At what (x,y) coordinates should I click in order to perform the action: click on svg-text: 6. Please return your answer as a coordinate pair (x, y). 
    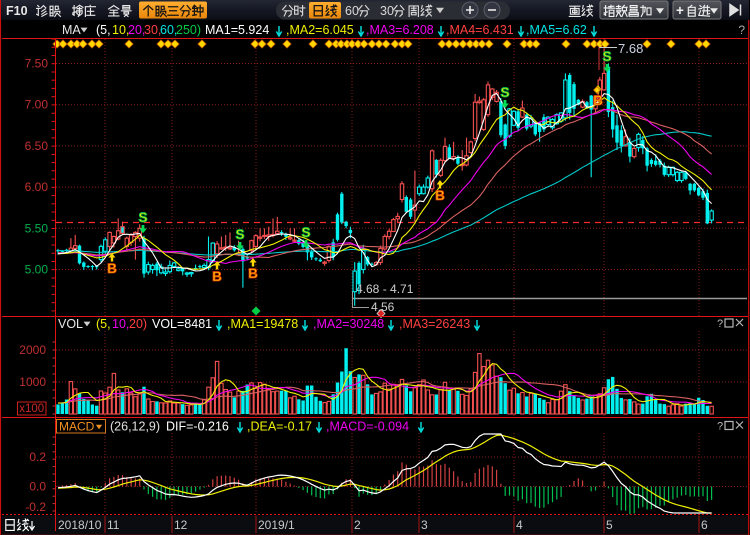
    Looking at the image, I should click on (704, 525).